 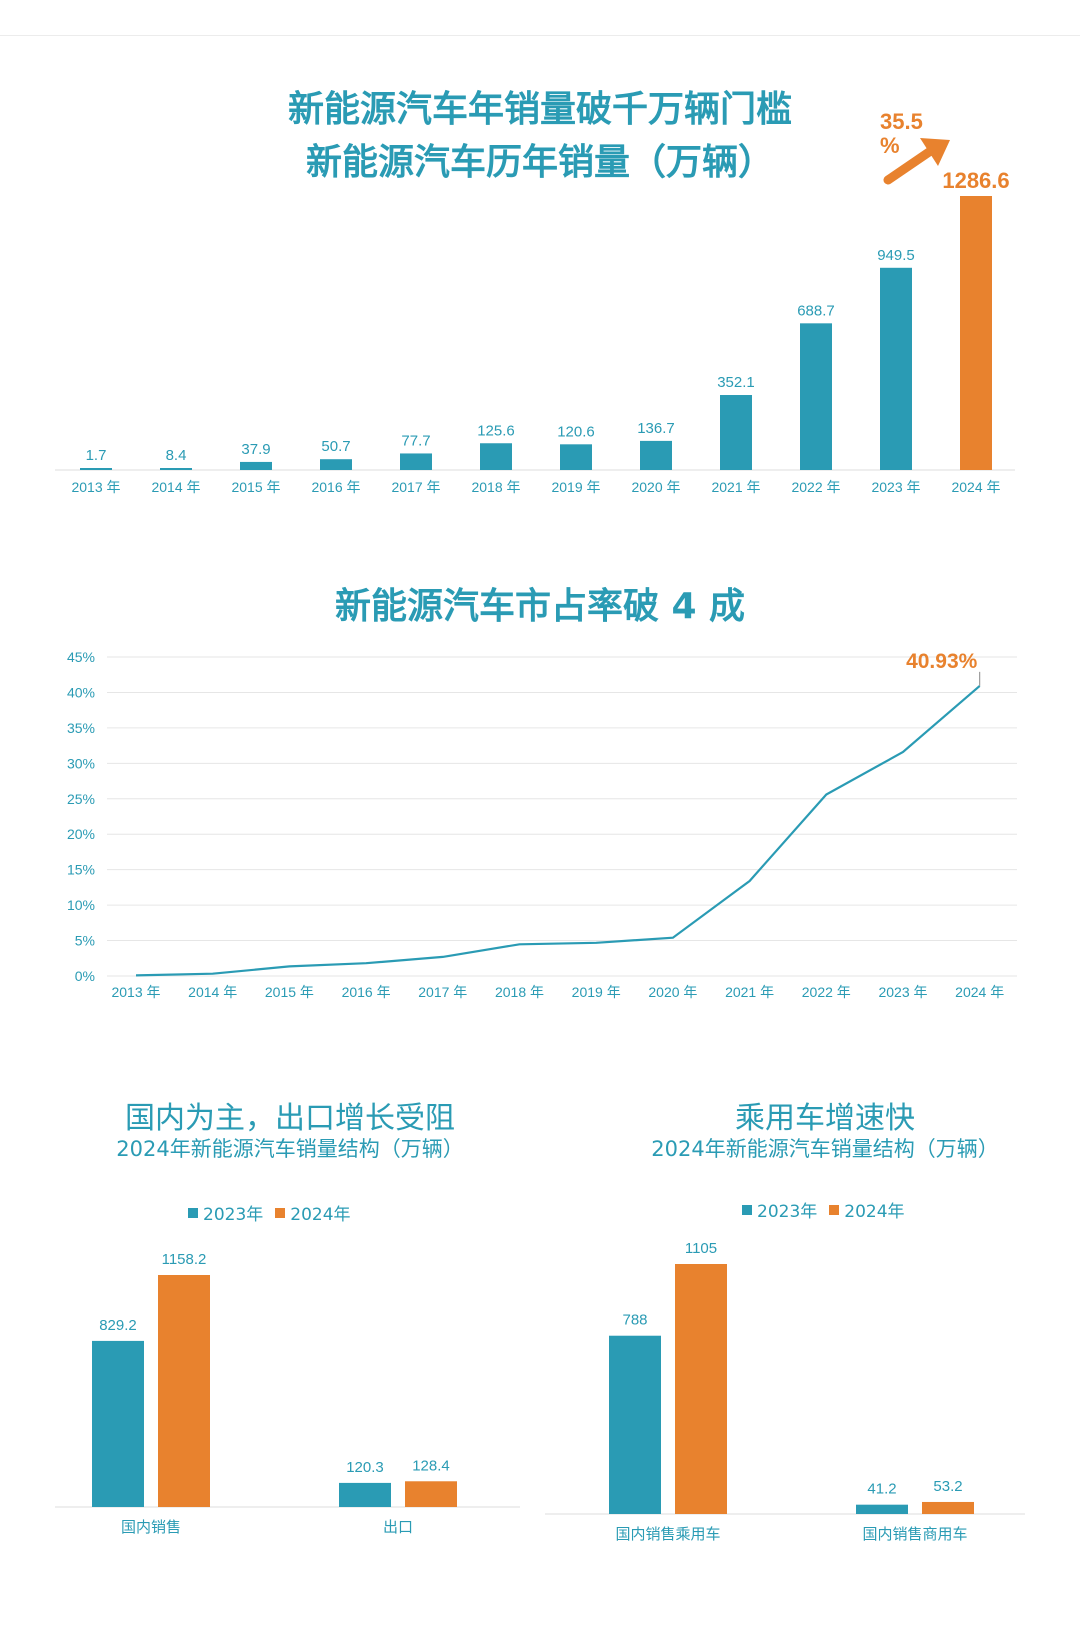 What do you see at coordinates (290, 1149) in the screenshot?
I see `chart3-subtitle: 2024年新能源汽车销量结构（万辆）` at bounding box center [290, 1149].